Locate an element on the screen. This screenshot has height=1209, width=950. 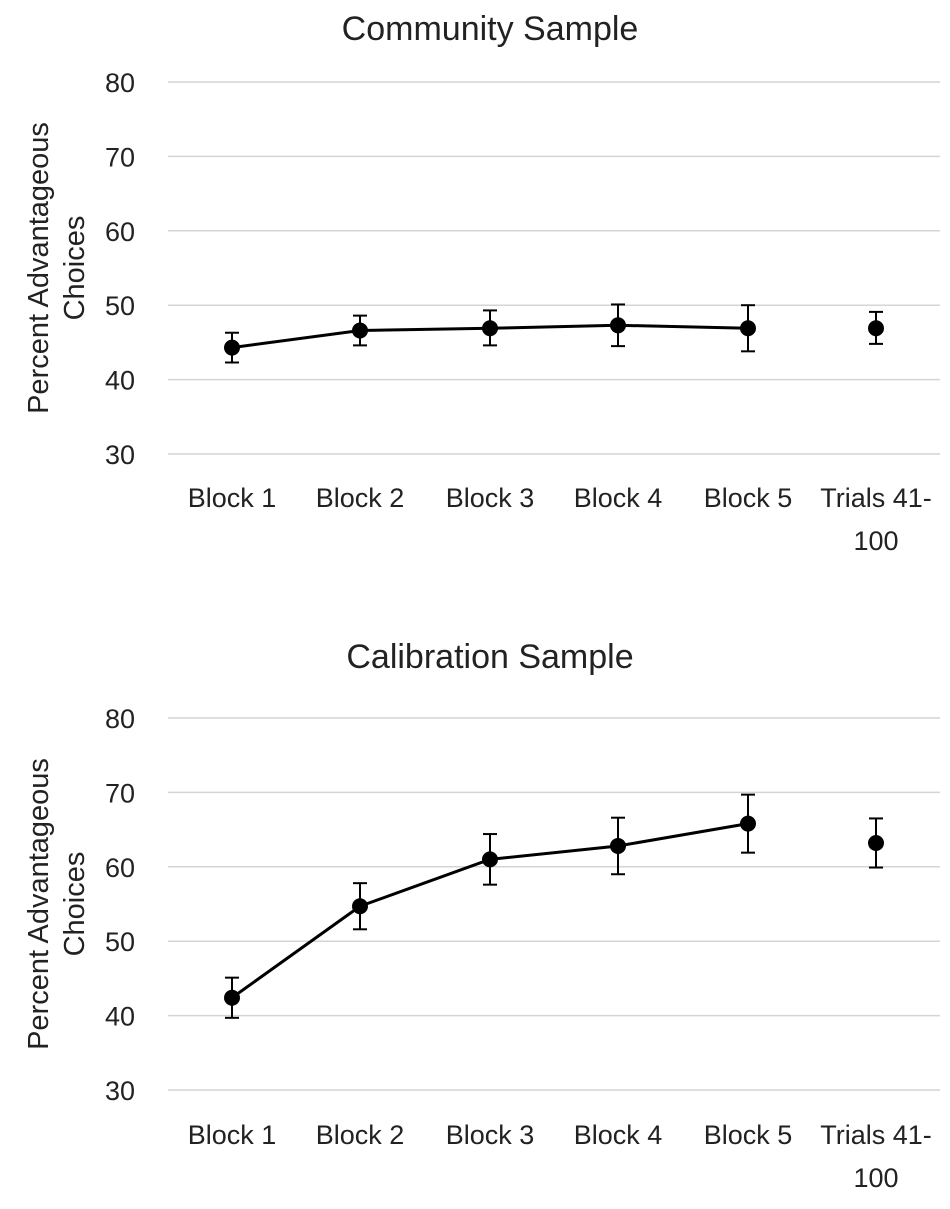
chart-title: Calibration Sample is located at coordinates (489, 657).